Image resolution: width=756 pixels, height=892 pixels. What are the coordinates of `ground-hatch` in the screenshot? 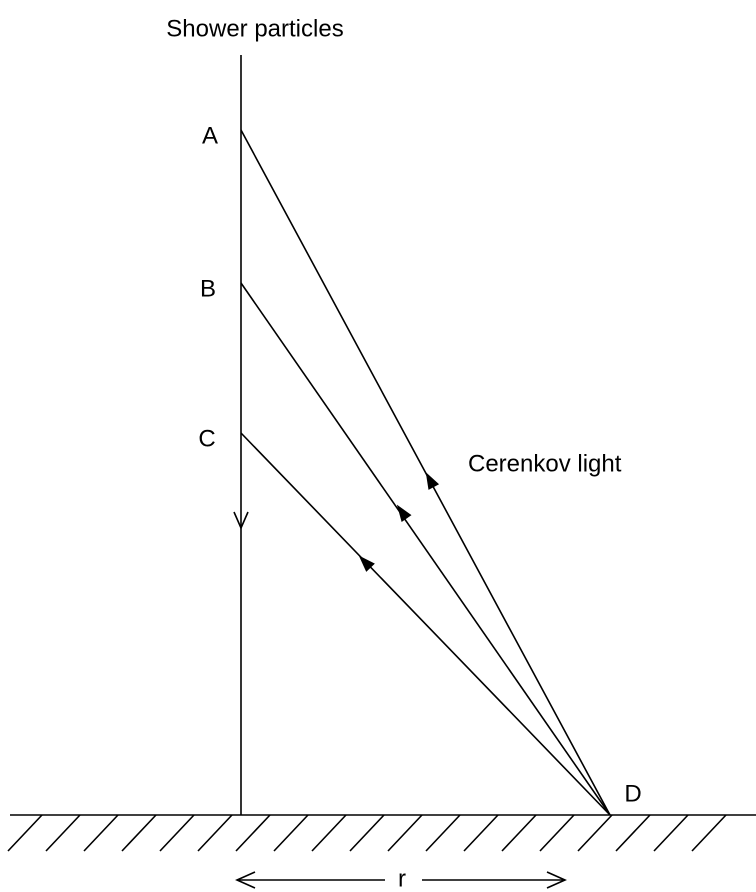 It's located at (367, 833).